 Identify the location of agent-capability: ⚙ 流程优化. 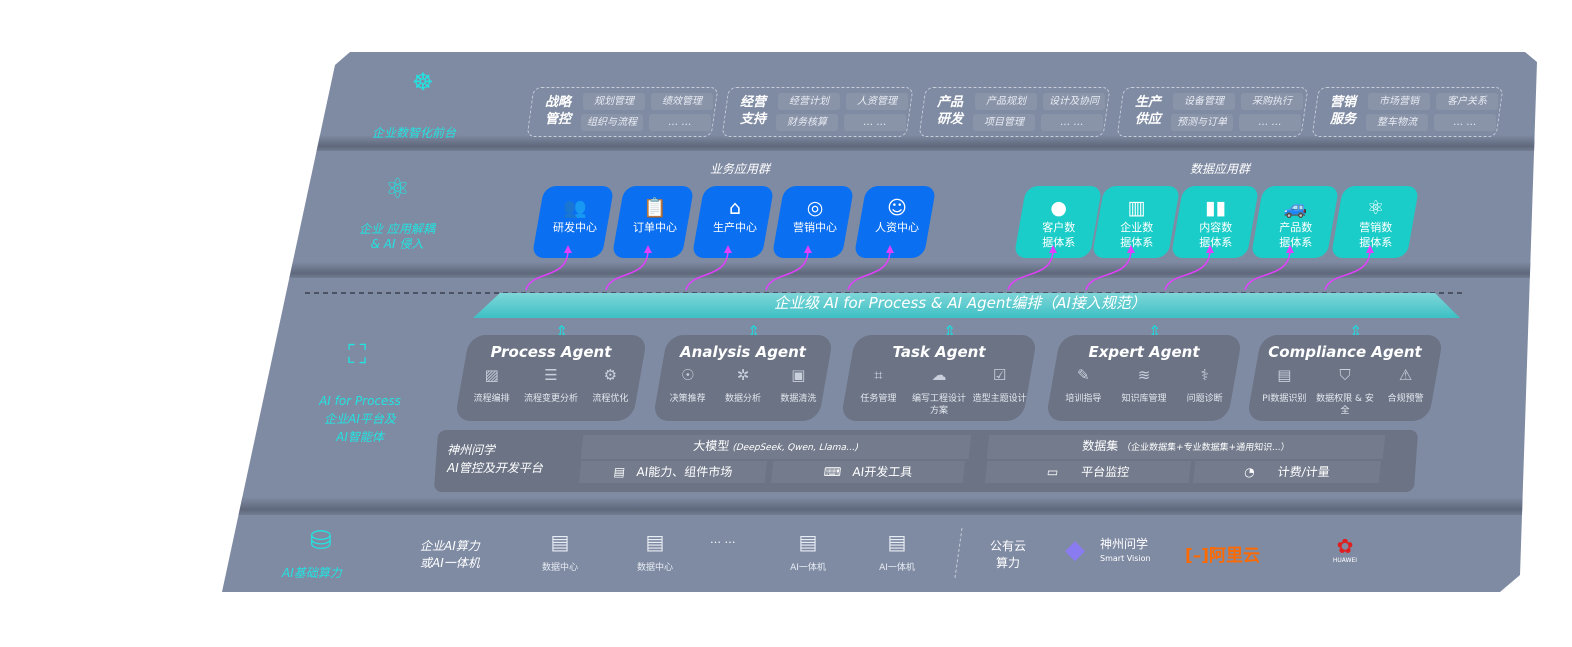
(610, 385).